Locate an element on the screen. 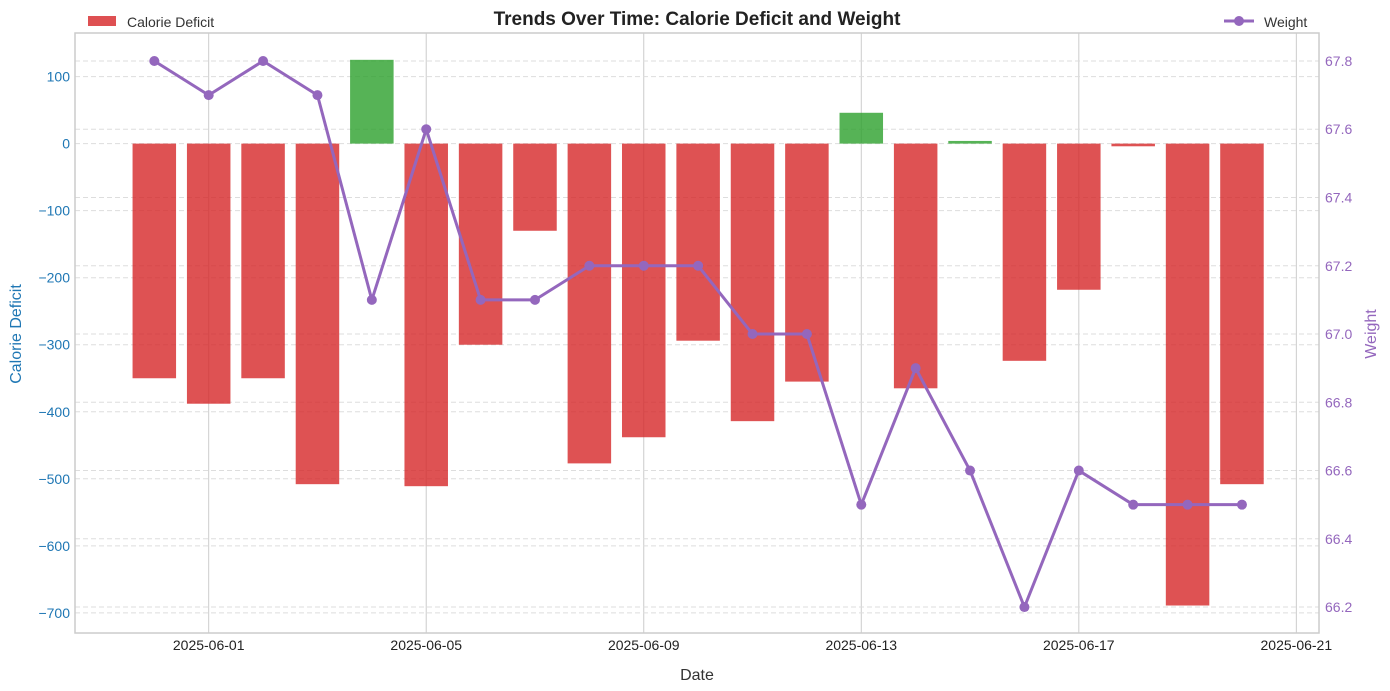  y-right-tick-label: 67.4 is located at coordinates (1338, 198).